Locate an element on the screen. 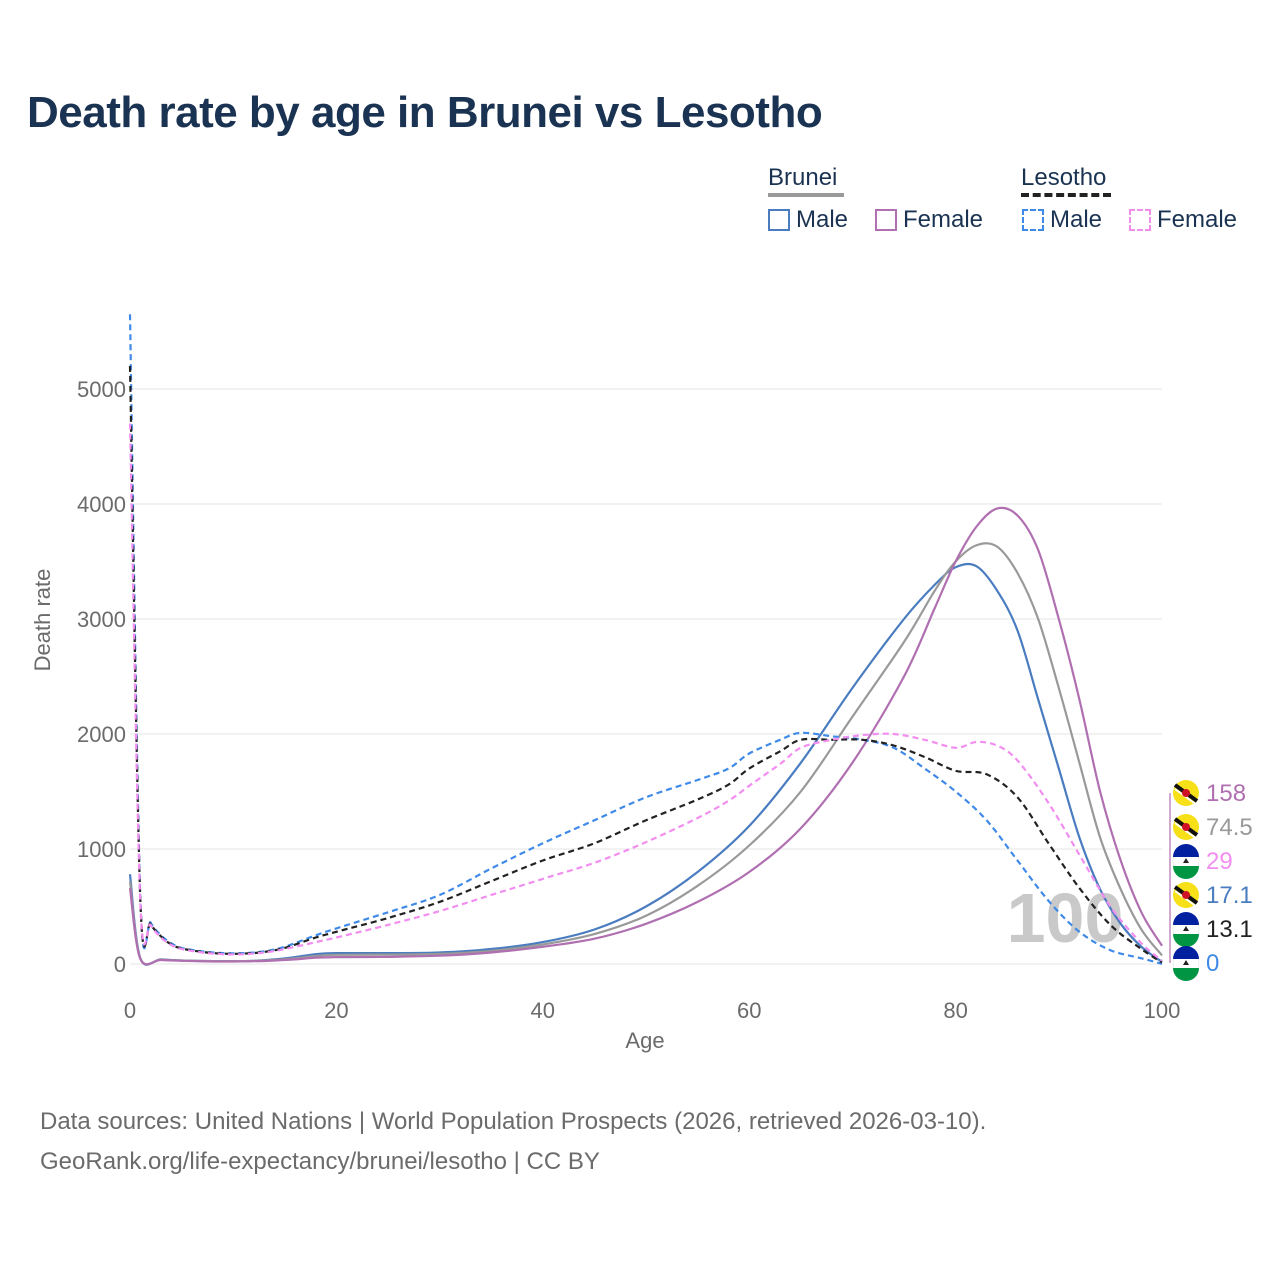 The height and width of the screenshot is (1280, 1280). legend-label-brunei-female: Female is located at coordinates (943, 219).